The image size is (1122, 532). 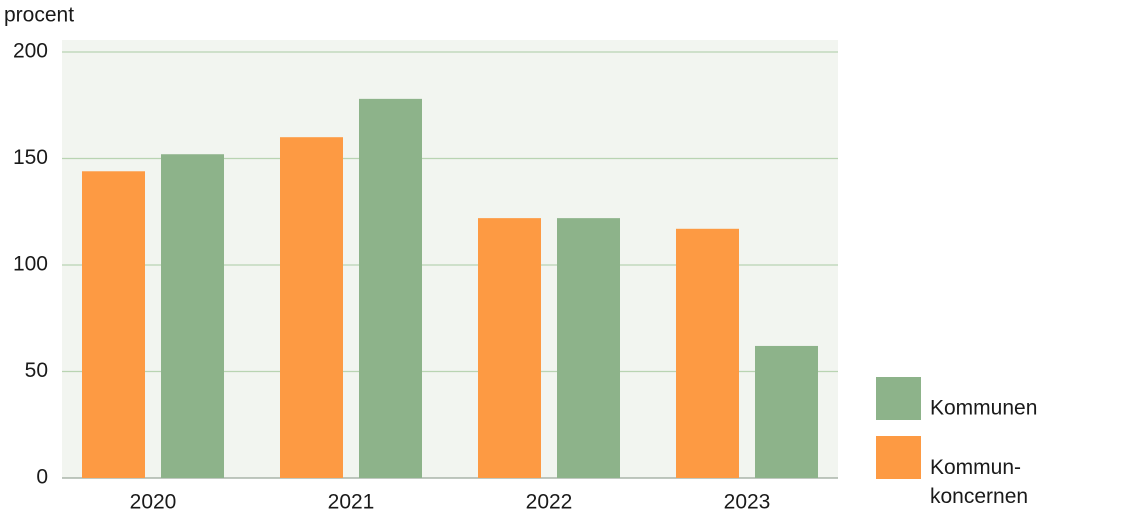 What do you see at coordinates (30, 51) in the screenshot?
I see `y-tick-label: 200` at bounding box center [30, 51].